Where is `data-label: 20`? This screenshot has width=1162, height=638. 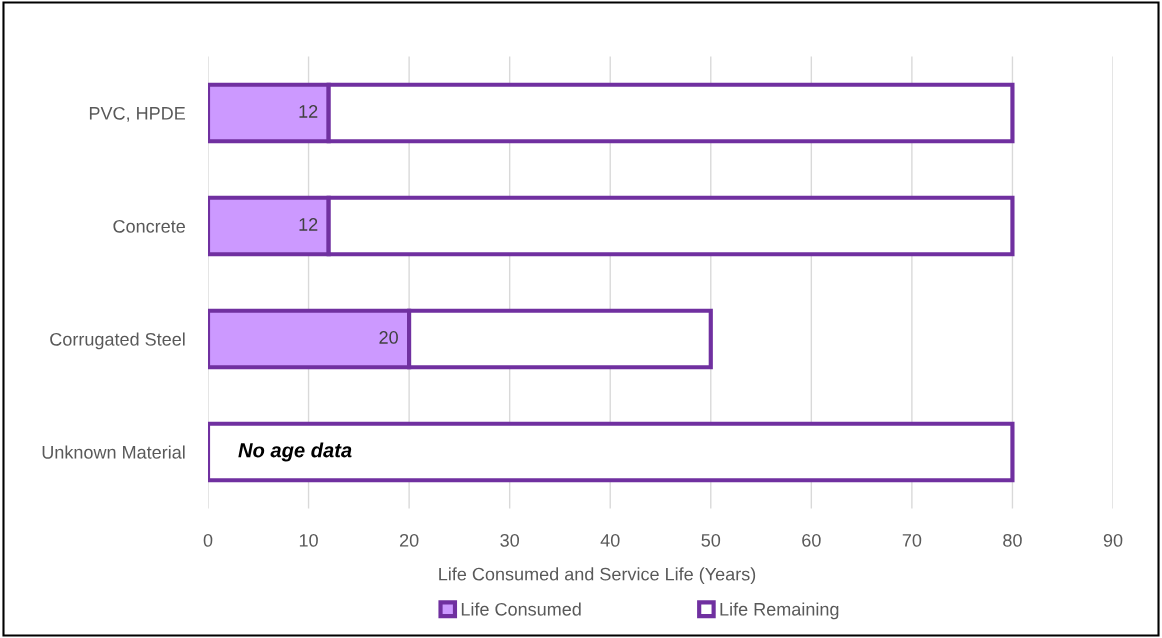 data-label: 20 is located at coordinates (388, 337).